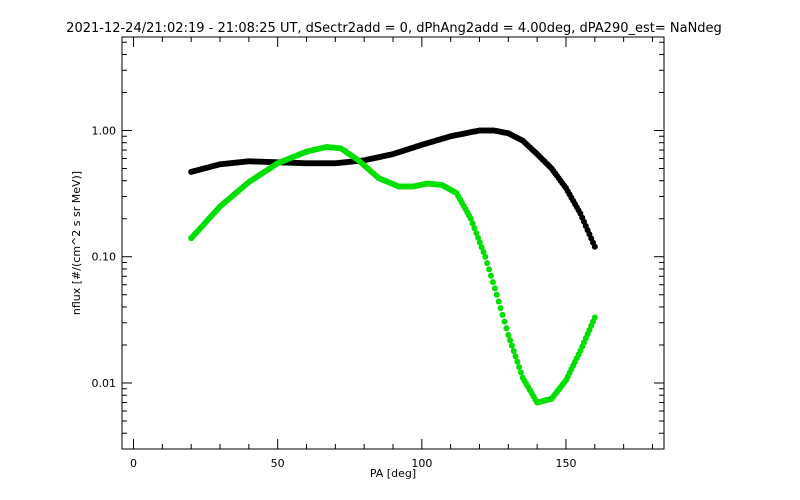 The image size is (800, 500). I want to click on y-tick-label: 0.10, so click(104, 257).